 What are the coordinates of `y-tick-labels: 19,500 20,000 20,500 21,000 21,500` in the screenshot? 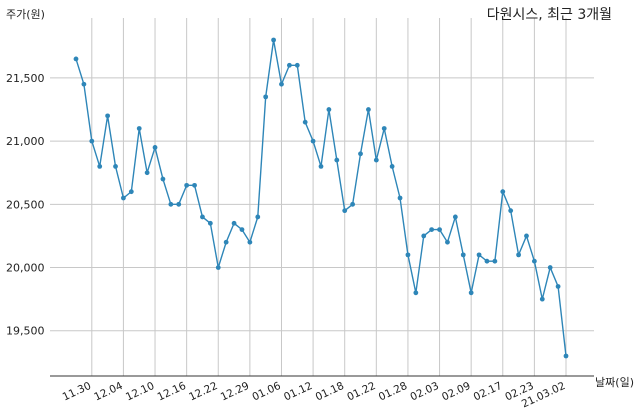 It's located at (25, 205).